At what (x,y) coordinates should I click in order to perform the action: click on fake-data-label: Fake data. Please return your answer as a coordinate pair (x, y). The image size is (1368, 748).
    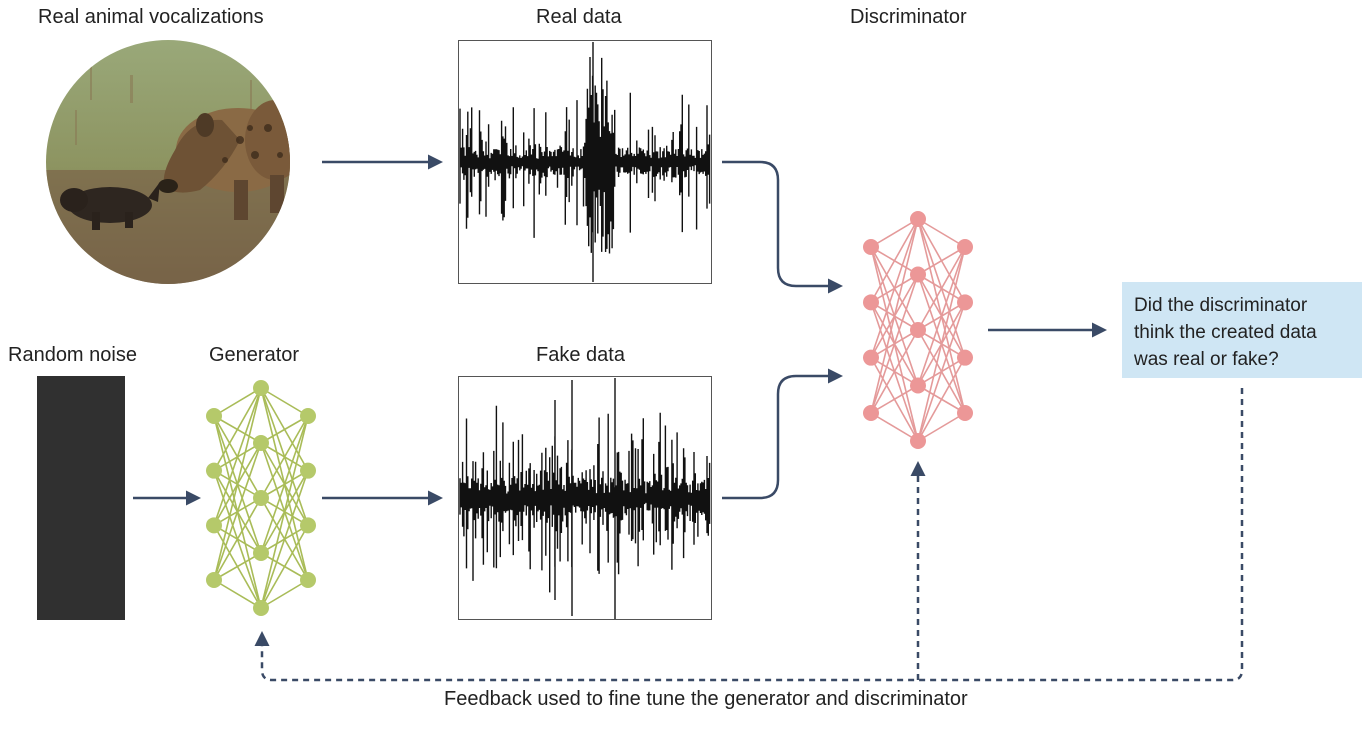
    Looking at the image, I should click on (580, 355).